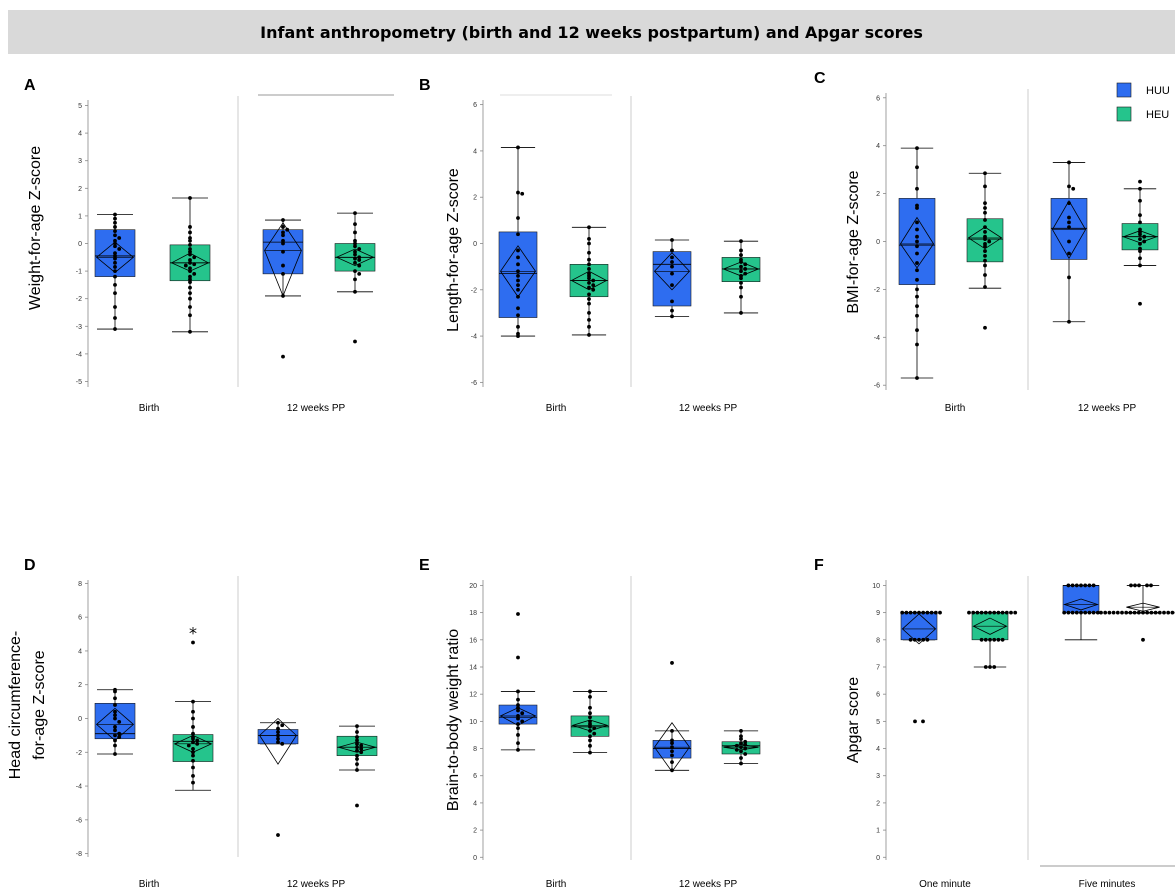 This screenshot has width=1175, height=890. Describe the element at coordinates (80, 106) in the screenshot. I see `y-tick-label: 5` at that location.